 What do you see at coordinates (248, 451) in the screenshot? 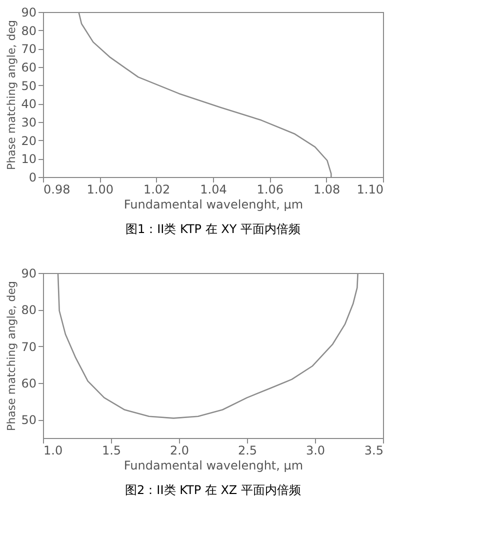
I see `x-tick-label: 2.5` at bounding box center [248, 451].